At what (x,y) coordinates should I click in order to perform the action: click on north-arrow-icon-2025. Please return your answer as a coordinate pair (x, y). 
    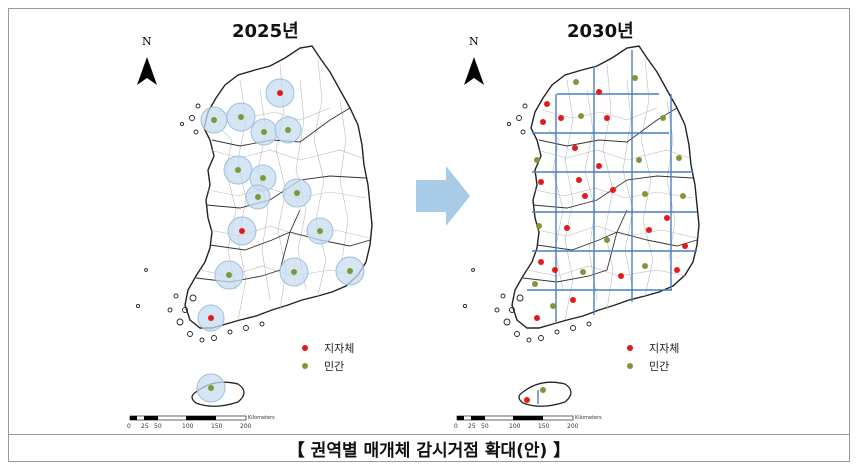
    Looking at the image, I should click on (147, 71).